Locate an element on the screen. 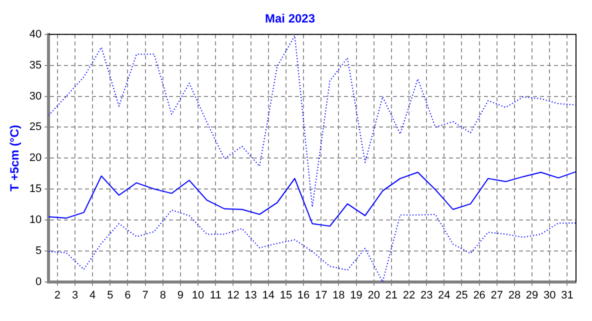 Image resolution: width=592 pixels, height=321 pixels. y-axis-title: T +5cm (°C) is located at coordinates (15, 158).